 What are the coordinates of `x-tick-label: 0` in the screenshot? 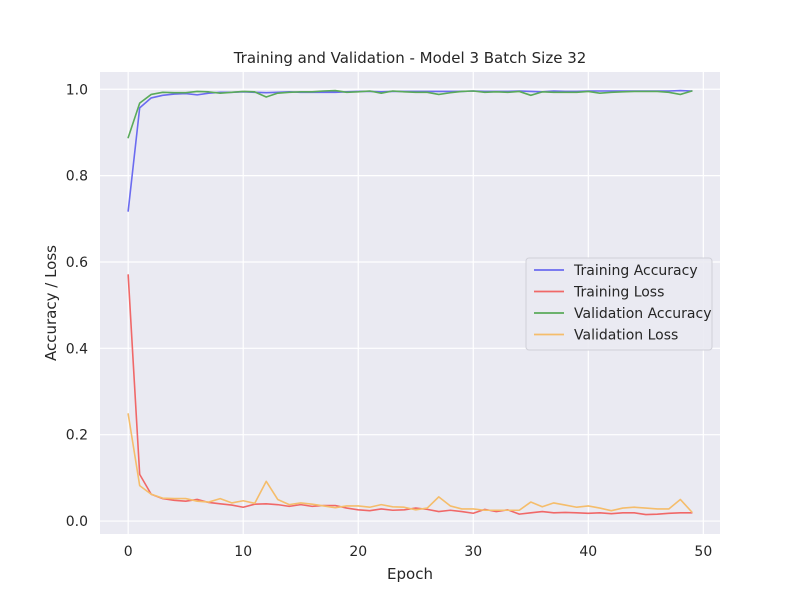 It's located at (128, 552).